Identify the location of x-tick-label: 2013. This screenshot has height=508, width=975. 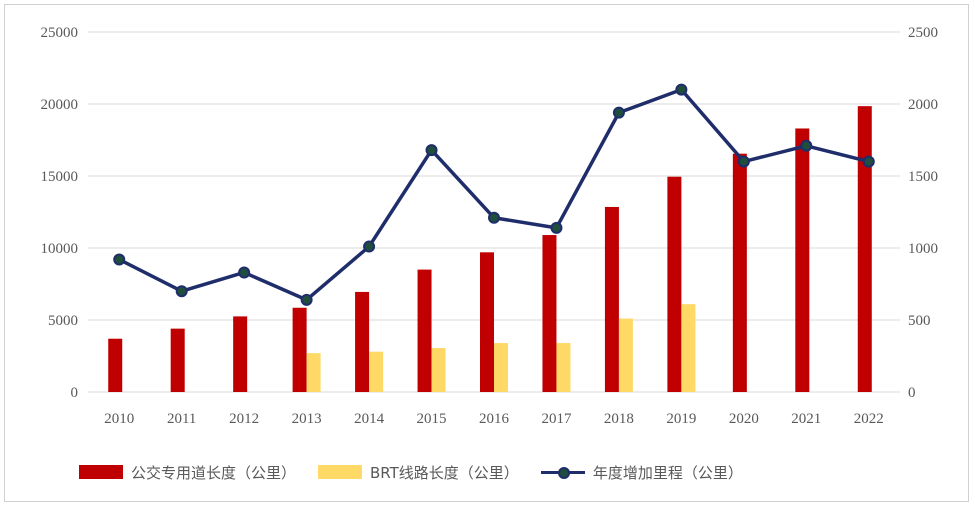
(307, 419).